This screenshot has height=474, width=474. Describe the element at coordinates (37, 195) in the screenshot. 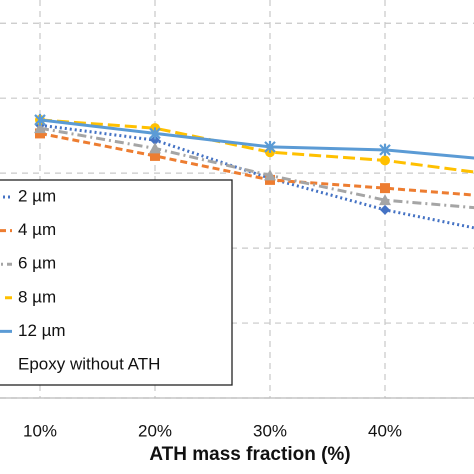

I see `legend-label: 2 µm` at that location.